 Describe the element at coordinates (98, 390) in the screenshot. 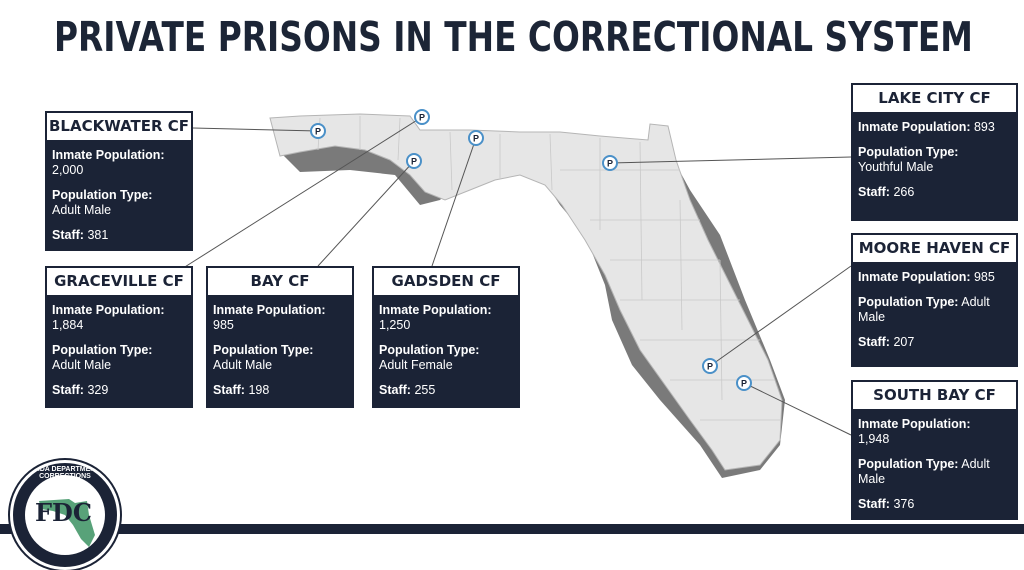

I see `field-value: 329` at that location.